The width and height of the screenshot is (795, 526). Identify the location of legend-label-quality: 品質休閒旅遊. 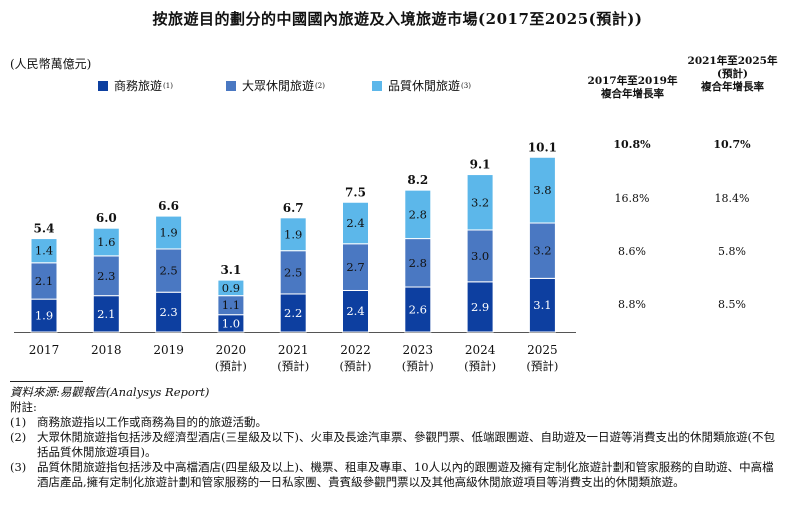
(424, 86).